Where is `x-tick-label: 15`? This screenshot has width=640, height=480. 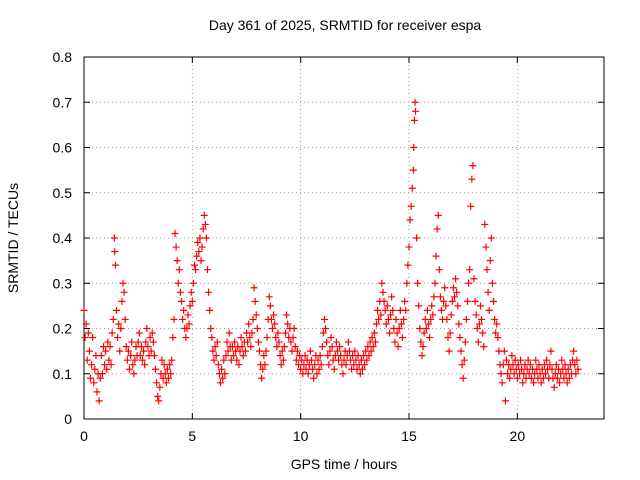 x-tick-label: 15 is located at coordinates (409, 436).